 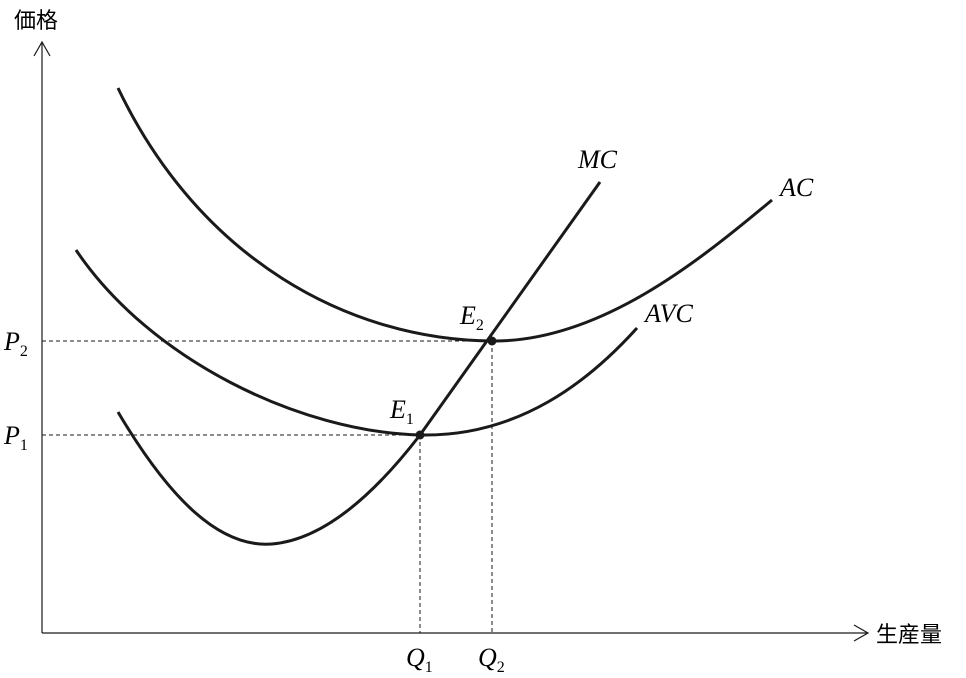 I want to click on q1-label: Q1, so click(x=419, y=659).